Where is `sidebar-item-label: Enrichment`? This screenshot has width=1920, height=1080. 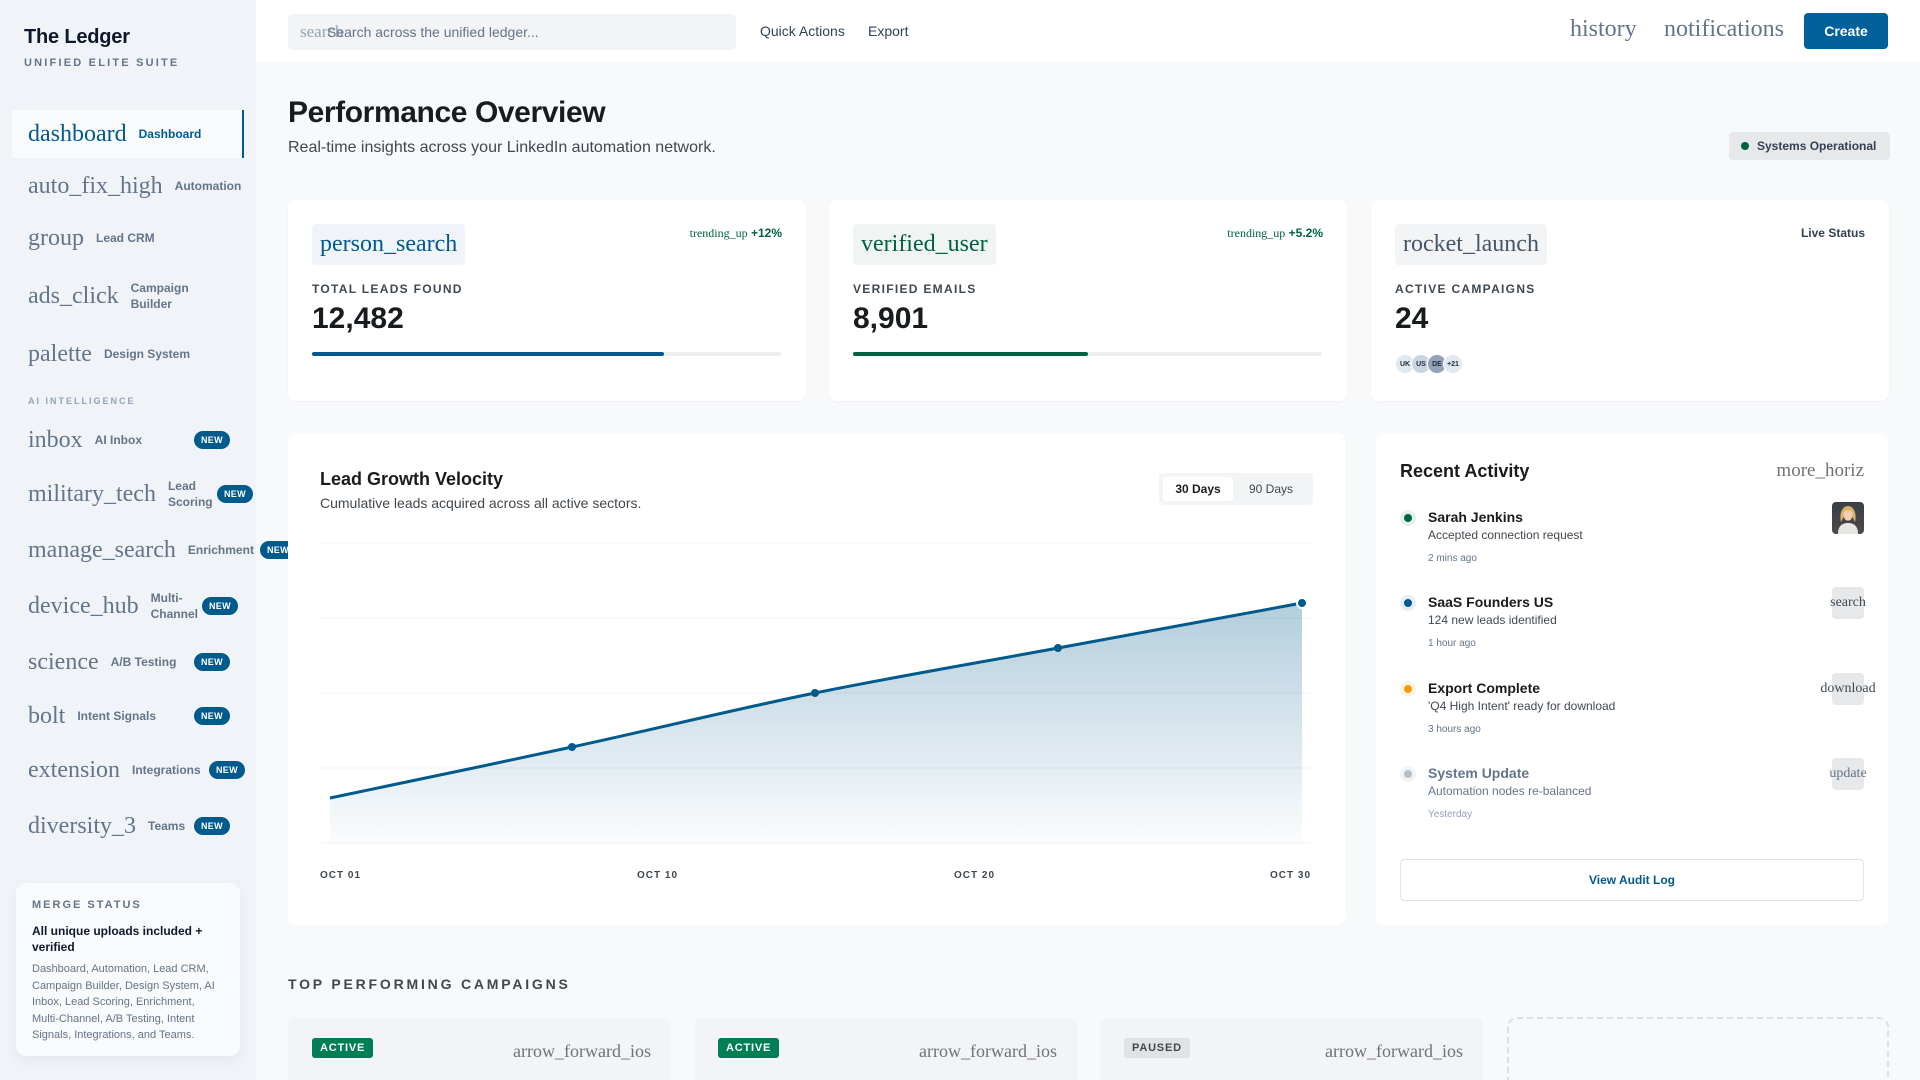 sidebar-item-label: Enrichment is located at coordinates (220, 550).